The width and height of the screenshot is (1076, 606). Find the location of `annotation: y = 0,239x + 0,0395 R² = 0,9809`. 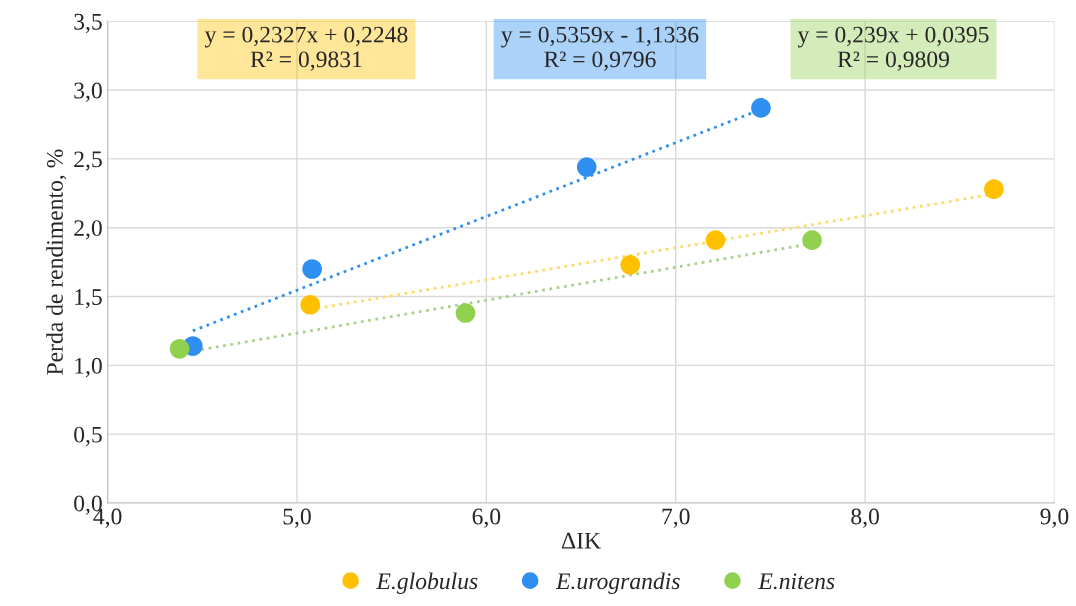

annotation: y = 0,239x + 0,0395 R² = 0,9809 is located at coordinates (893, 48).